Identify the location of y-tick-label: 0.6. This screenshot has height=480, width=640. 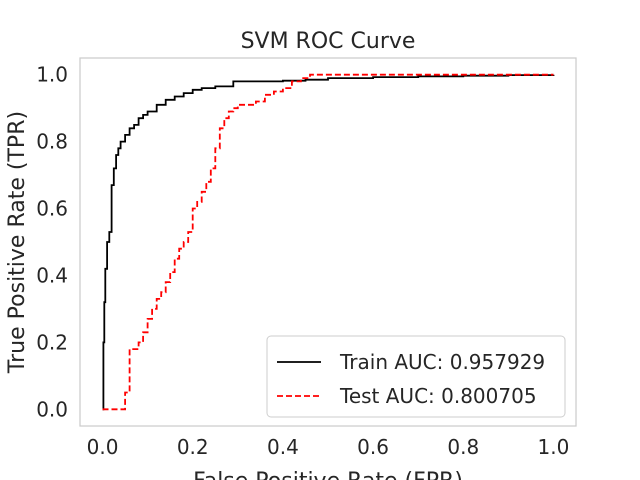
(52, 209).